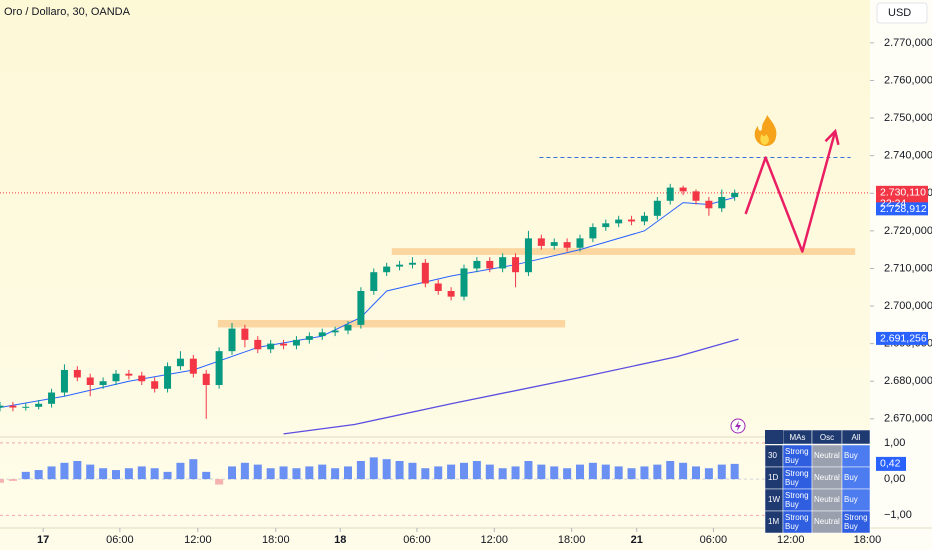  I want to click on currency: USD, so click(899, 13).